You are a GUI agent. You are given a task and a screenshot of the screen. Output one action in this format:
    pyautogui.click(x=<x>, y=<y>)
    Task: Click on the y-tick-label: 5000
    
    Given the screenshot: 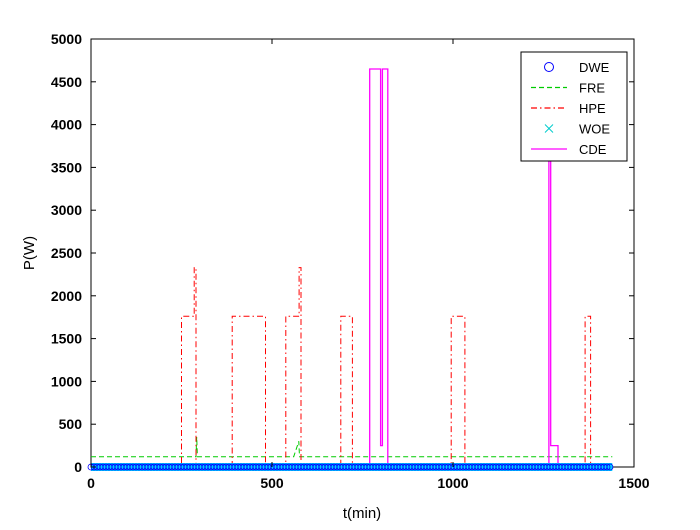 What is the action you would take?
    pyautogui.click(x=66, y=39)
    